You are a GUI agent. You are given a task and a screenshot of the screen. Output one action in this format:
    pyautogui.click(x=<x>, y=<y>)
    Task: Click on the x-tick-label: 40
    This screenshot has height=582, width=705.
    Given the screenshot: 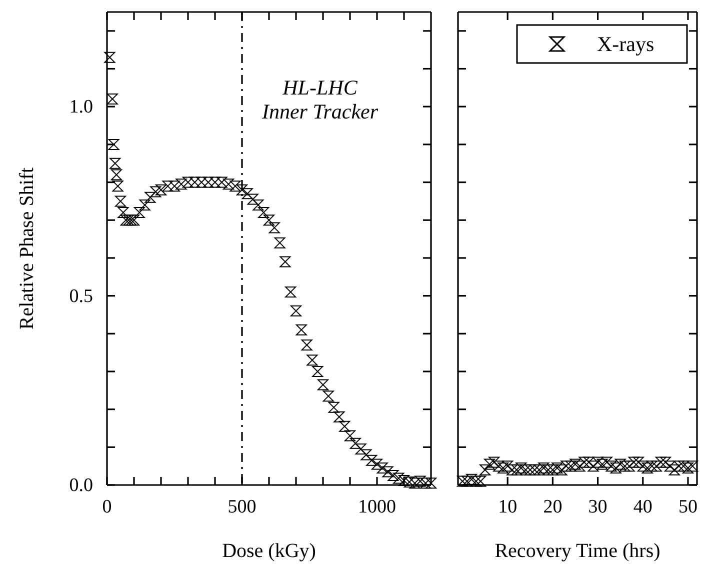 What is the action you would take?
    pyautogui.click(x=642, y=507)
    